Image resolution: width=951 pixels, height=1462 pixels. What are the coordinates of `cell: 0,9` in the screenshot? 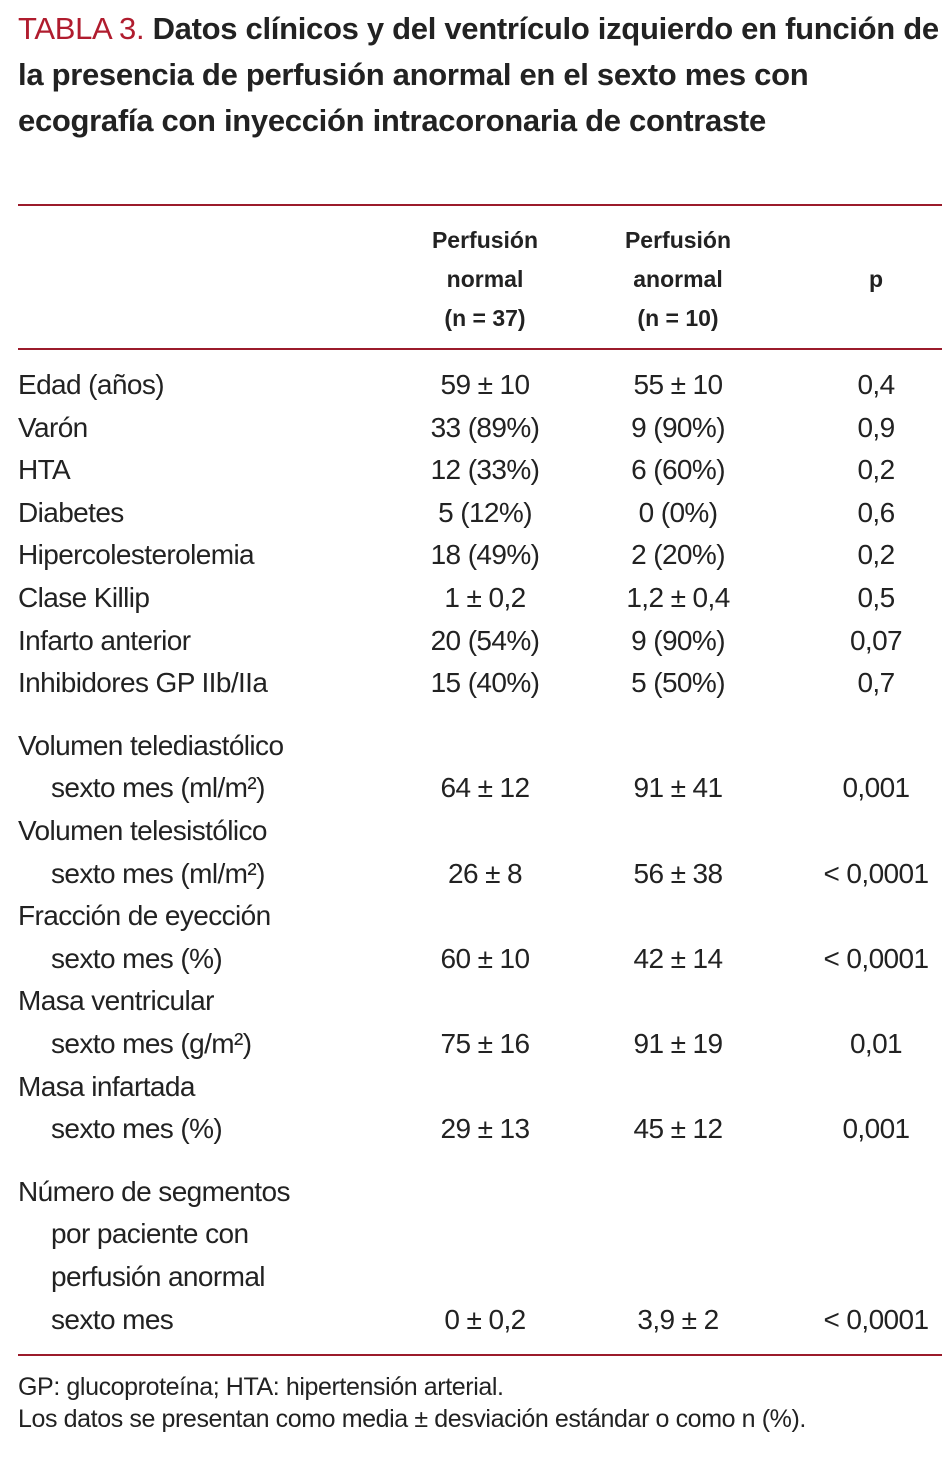 It's located at (876, 427).